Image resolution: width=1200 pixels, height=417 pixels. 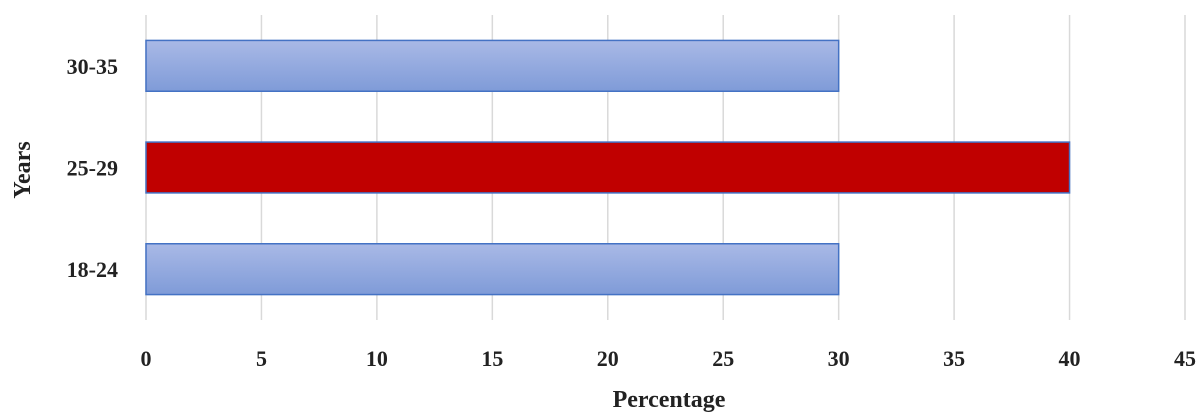 What do you see at coordinates (839, 358) in the screenshot?
I see `x-tick-label: 30` at bounding box center [839, 358].